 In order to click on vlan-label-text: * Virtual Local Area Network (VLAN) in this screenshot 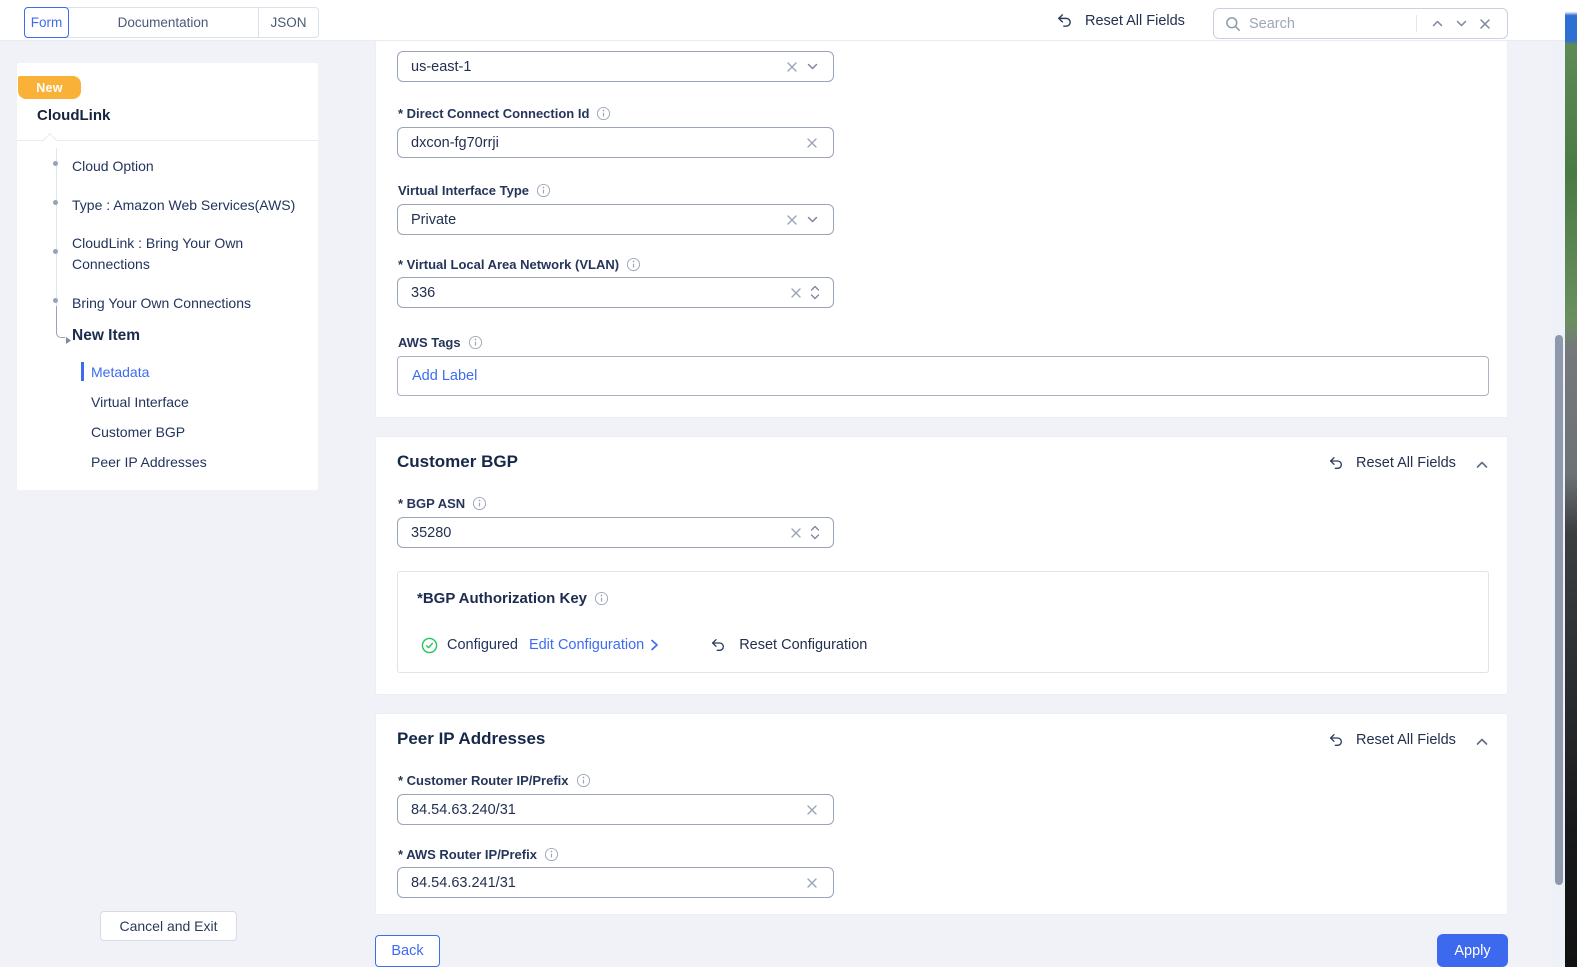, I will do `click(509, 264)`.